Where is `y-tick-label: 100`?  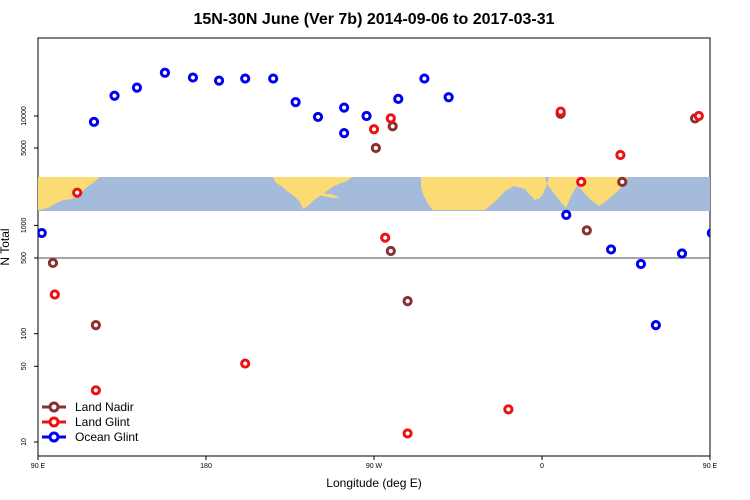
y-tick-label: 100 is located at coordinates (24, 334).